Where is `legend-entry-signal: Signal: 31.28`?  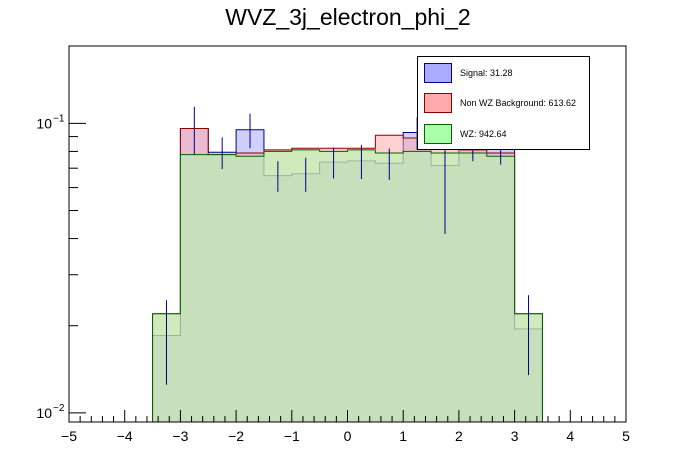
legend-entry-signal: Signal: 31.28 is located at coordinates (468, 73).